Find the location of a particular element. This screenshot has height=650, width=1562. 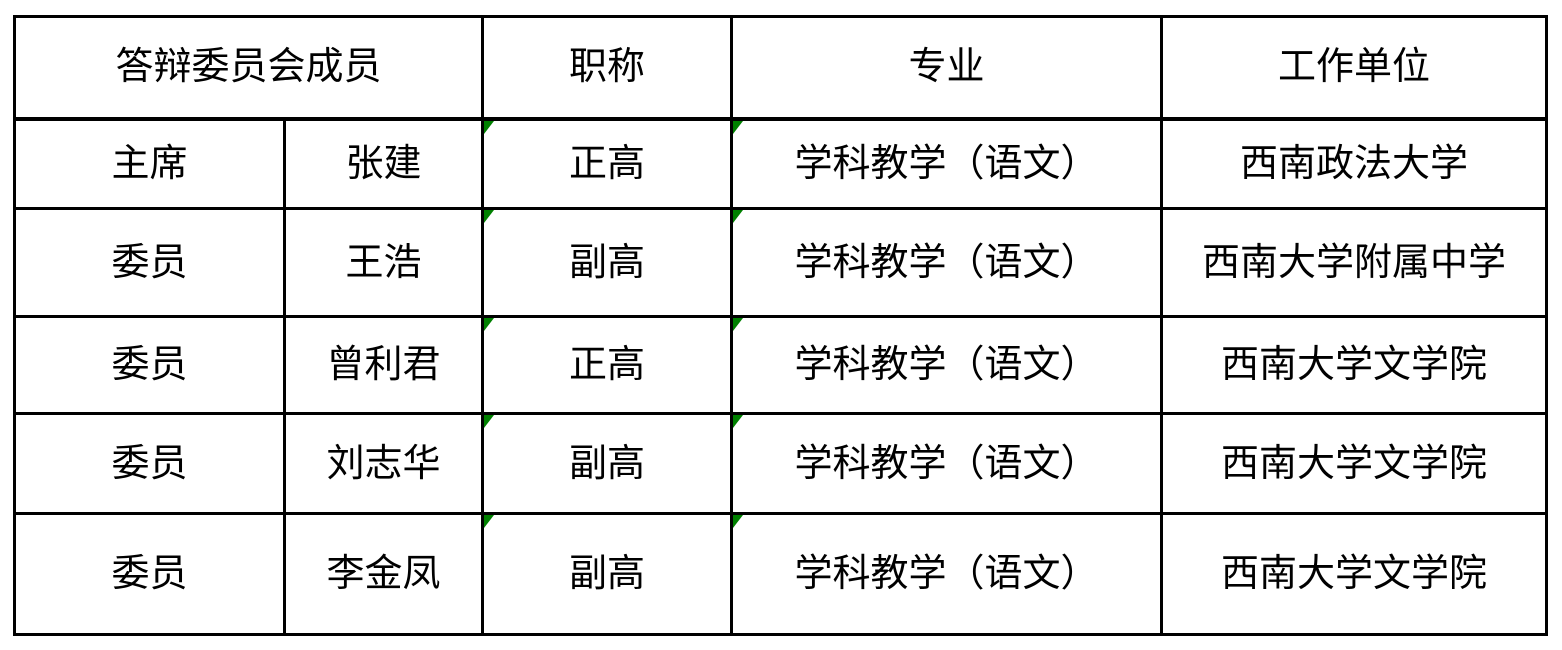

cell-role: 主席 is located at coordinates (149, 163).